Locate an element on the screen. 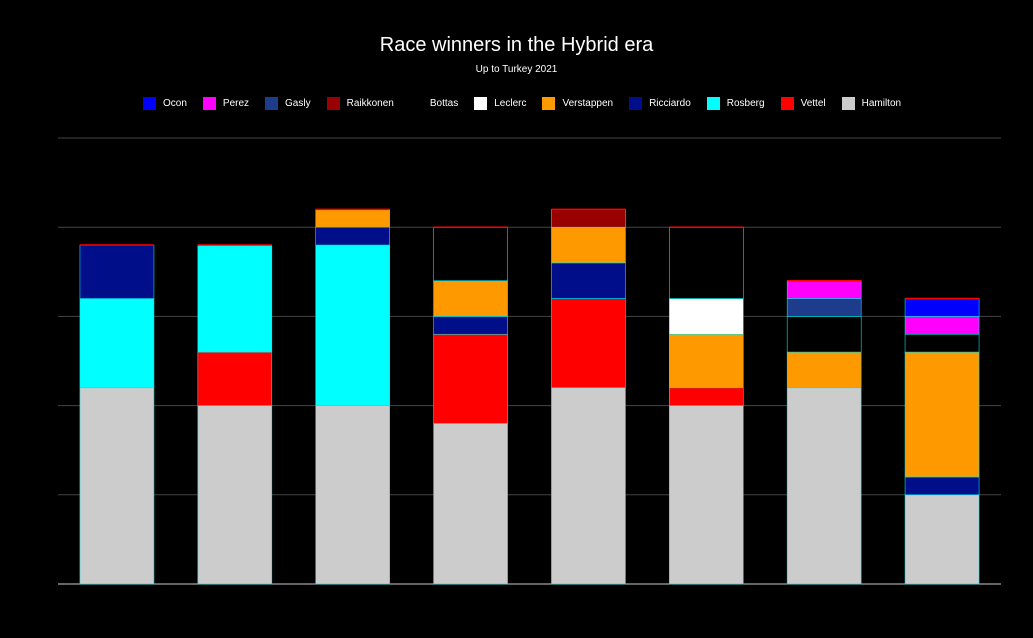  legend-item-perez: Perez is located at coordinates (226, 103).